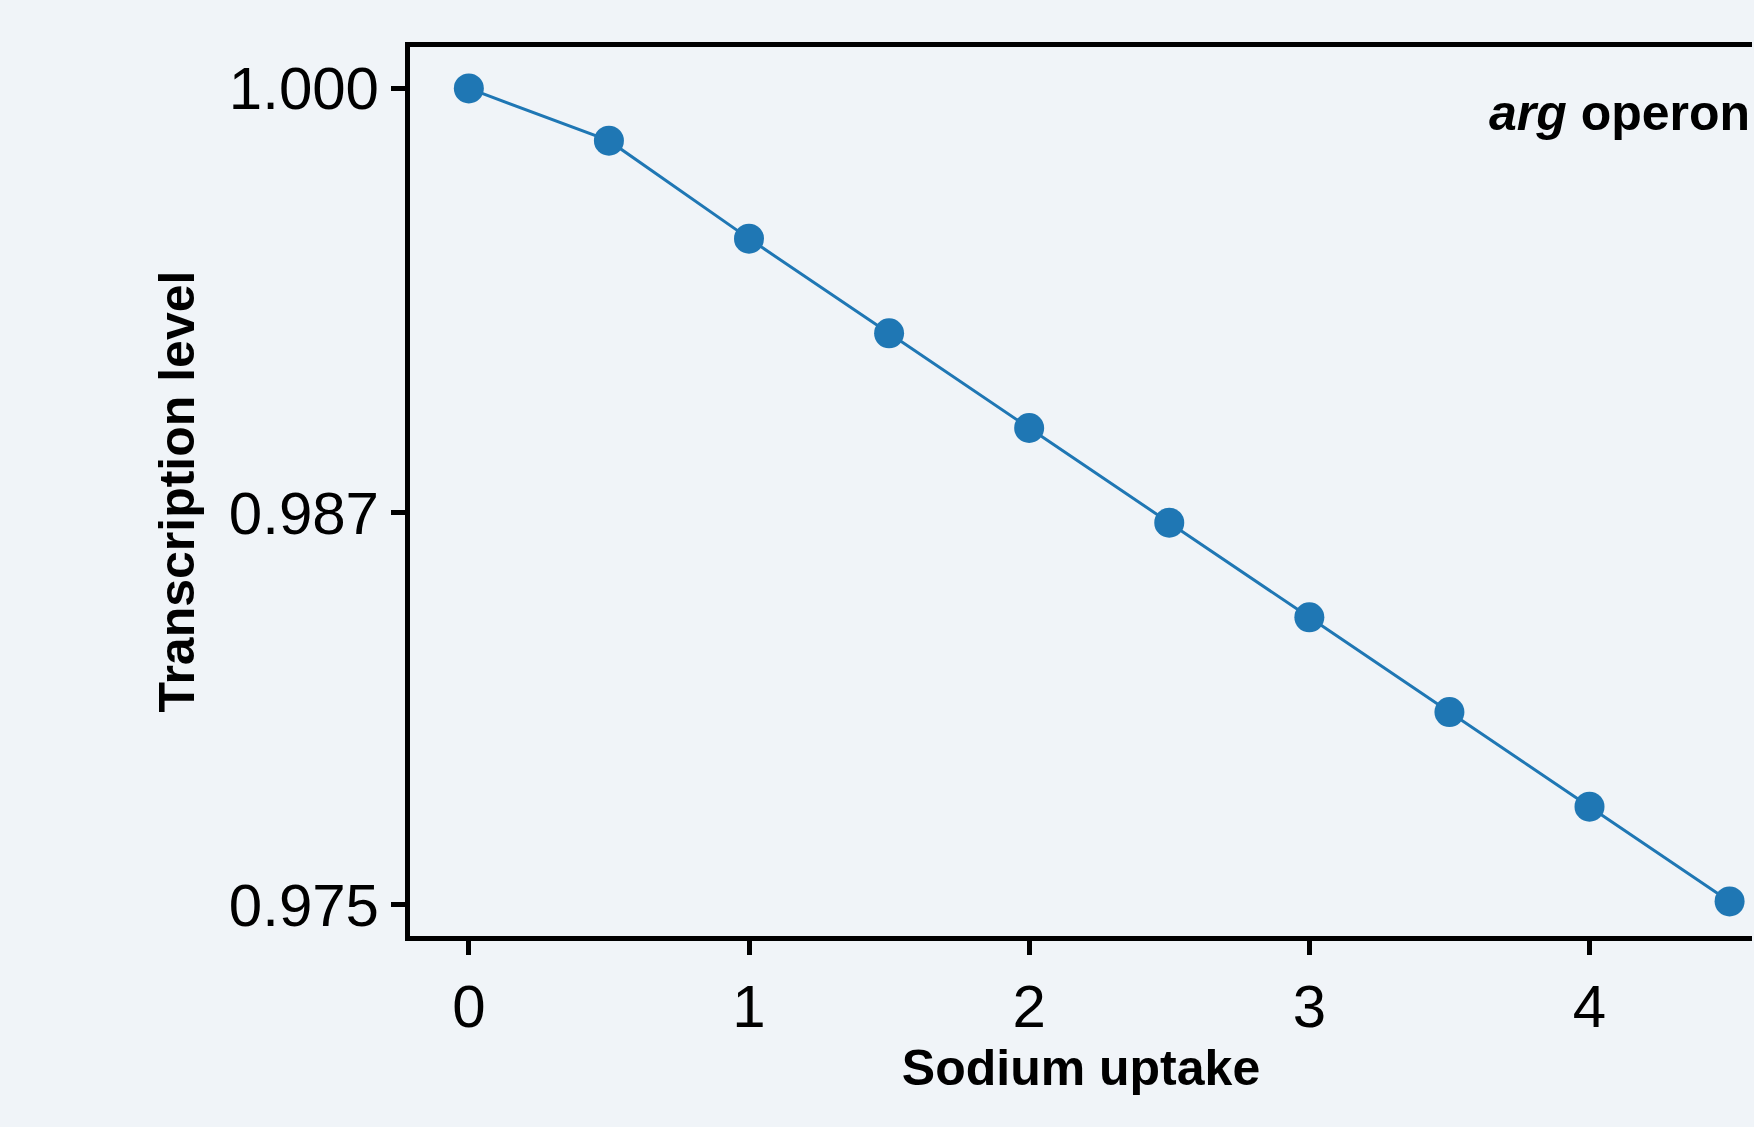 The image size is (1754, 1127). Describe the element at coordinates (303, 513) in the screenshot. I see `y-tick-label: 0.987` at that location.